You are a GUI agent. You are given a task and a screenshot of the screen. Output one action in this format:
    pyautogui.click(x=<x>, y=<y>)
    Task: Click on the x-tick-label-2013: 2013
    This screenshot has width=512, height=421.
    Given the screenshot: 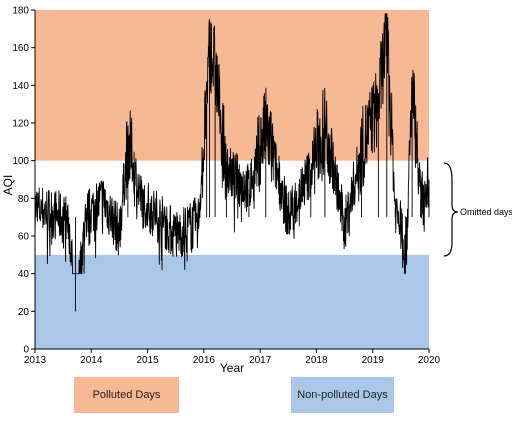 What is the action you would take?
    pyautogui.click(x=35, y=360)
    